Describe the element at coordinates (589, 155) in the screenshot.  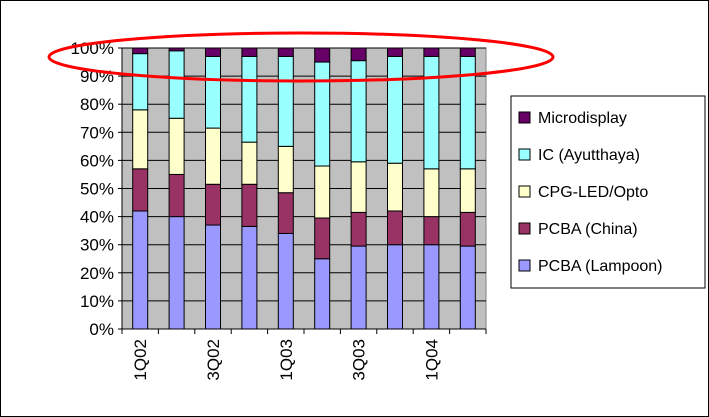
I see `legend-label: IC (Ayutthaya)` at that location.